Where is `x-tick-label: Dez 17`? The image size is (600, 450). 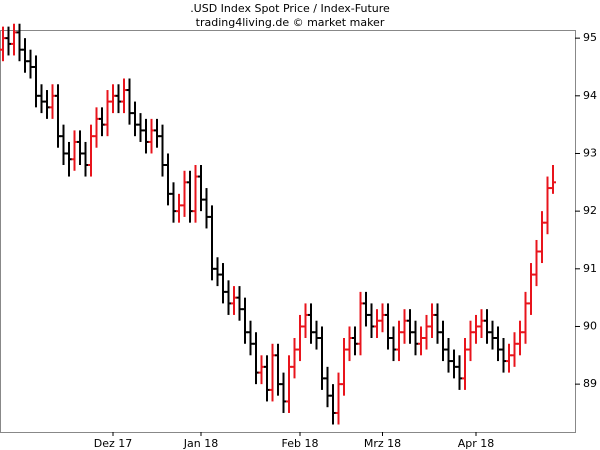
x-tick-label: Dez 17 is located at coordinates (113, 443).